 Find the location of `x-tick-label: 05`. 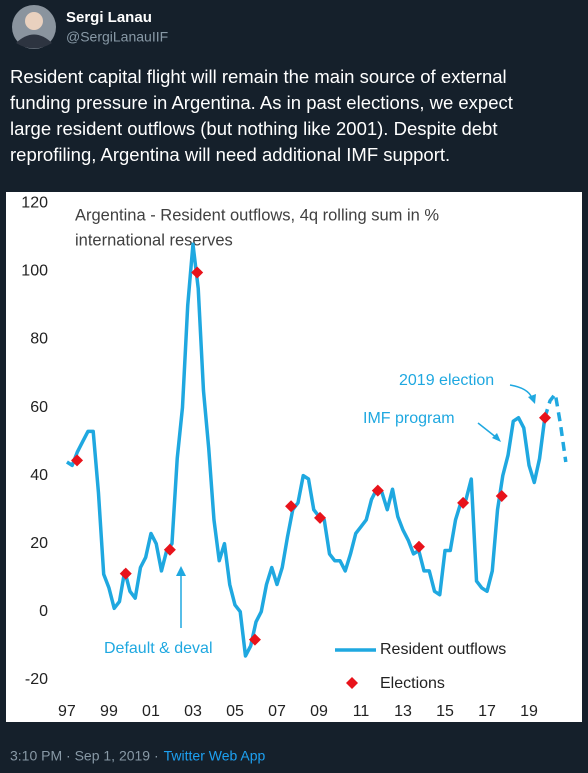

x-tick-label: 05 is located at coordinates (235, 711).